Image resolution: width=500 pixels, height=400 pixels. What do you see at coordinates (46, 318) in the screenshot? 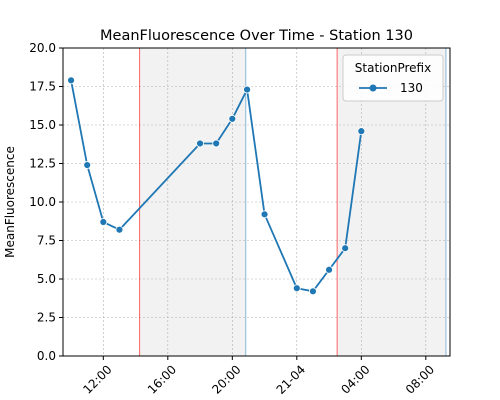
I see `y-tick-label: 2.5` at bounding box center [46, 318].